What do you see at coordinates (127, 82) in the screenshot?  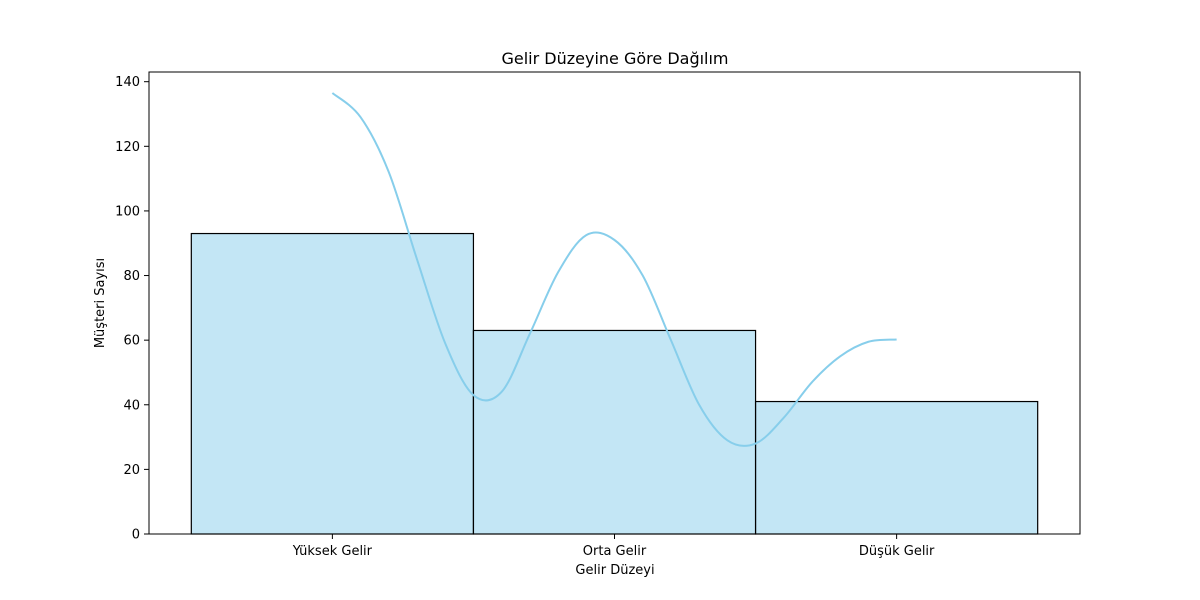 I see `y-tick-label: 140` at bounding box center [127, 82].